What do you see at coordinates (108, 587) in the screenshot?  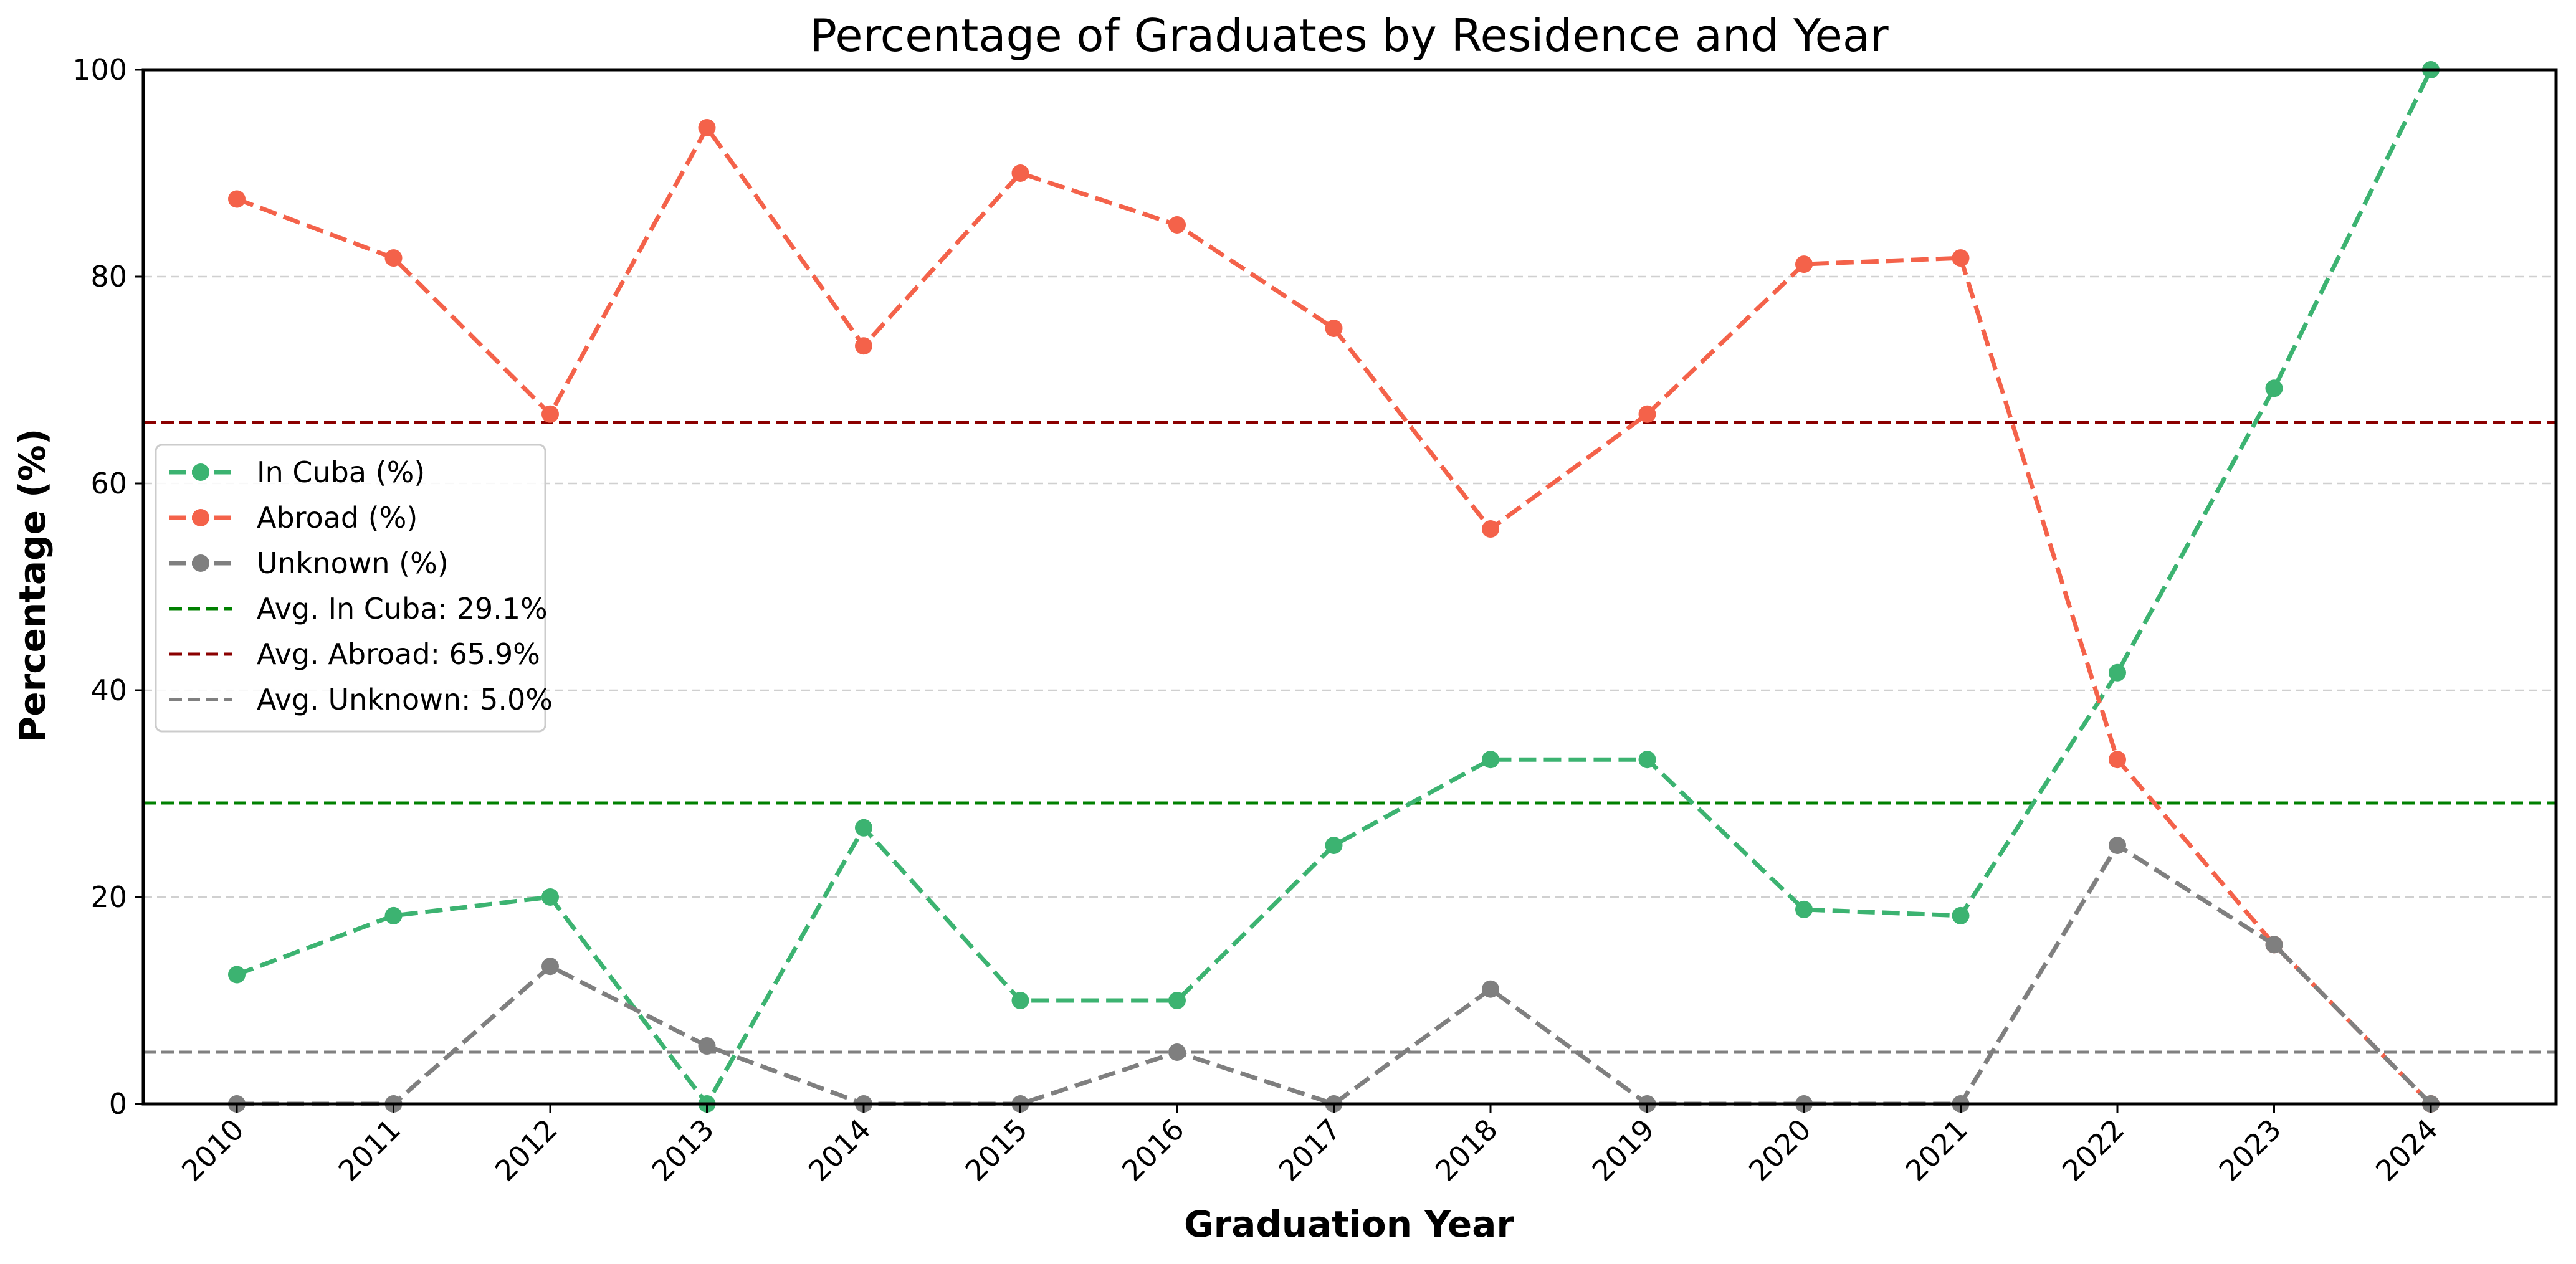 I see `y-axis-ticks: 0 20 40 60 80 100` at bounding box center [108, 587].